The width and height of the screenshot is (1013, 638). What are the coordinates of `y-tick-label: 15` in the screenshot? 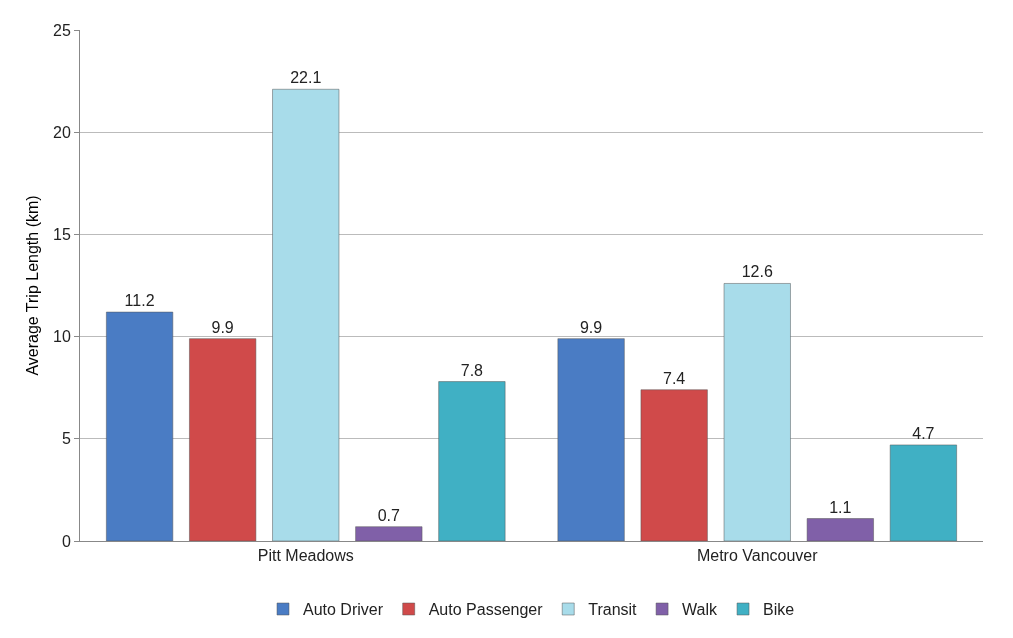 It's located at (62, 234).